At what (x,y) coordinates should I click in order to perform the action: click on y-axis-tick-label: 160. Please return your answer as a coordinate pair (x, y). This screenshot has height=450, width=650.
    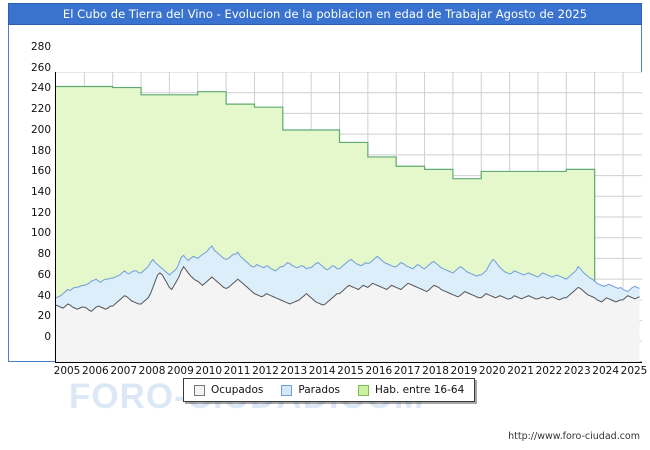
    Looking at the image, I should click on (40, 171).